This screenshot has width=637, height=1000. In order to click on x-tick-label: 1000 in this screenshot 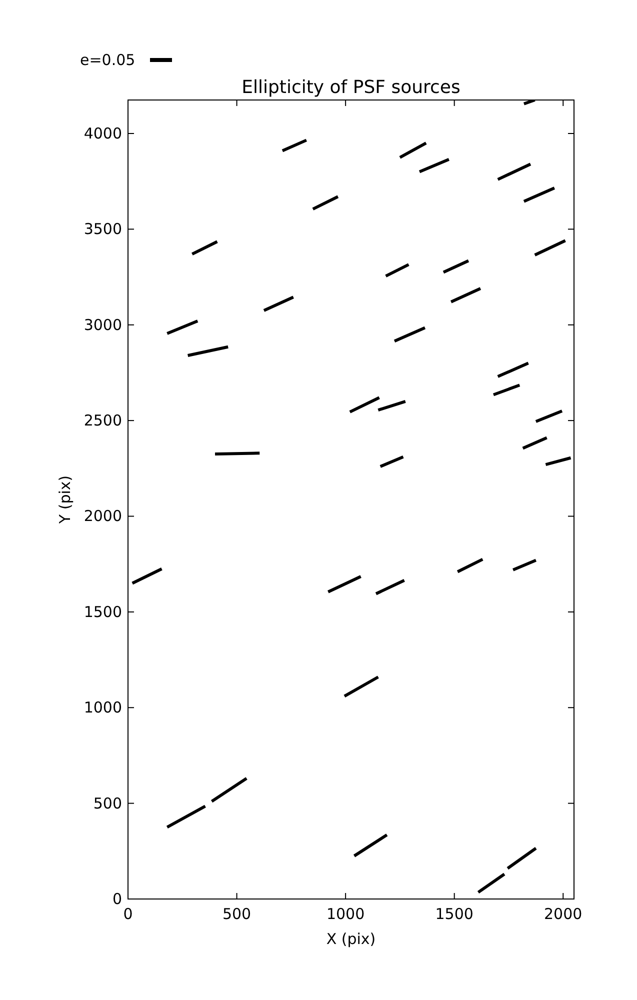, I will do `click(345, 914)`.